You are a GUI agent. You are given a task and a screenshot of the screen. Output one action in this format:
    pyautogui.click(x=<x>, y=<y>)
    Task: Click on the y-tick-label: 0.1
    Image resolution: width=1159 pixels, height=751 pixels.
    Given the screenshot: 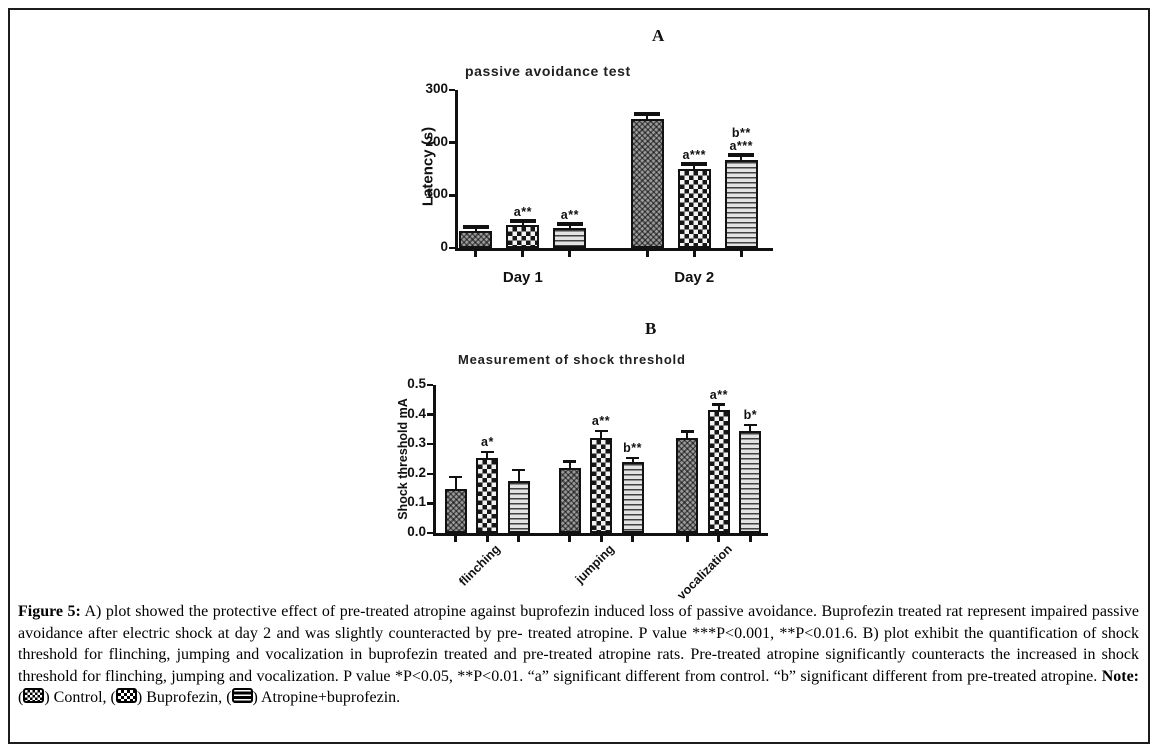 What is the action you would take?
    pyautogui.click(x=416, y=502)
    